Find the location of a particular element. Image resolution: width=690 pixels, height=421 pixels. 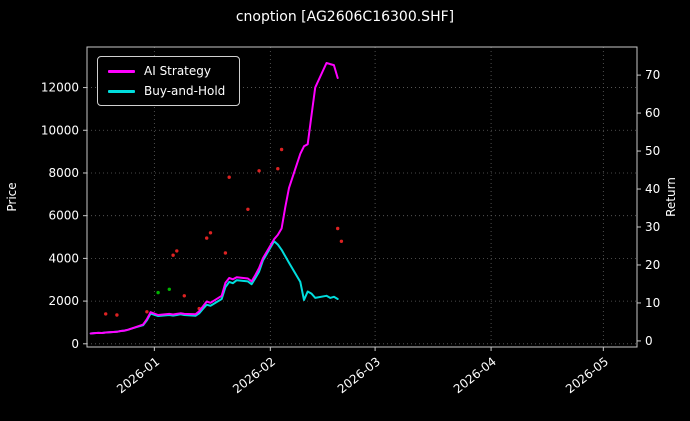

y-axis-label-price: Price is located at coordinates (12, 196).